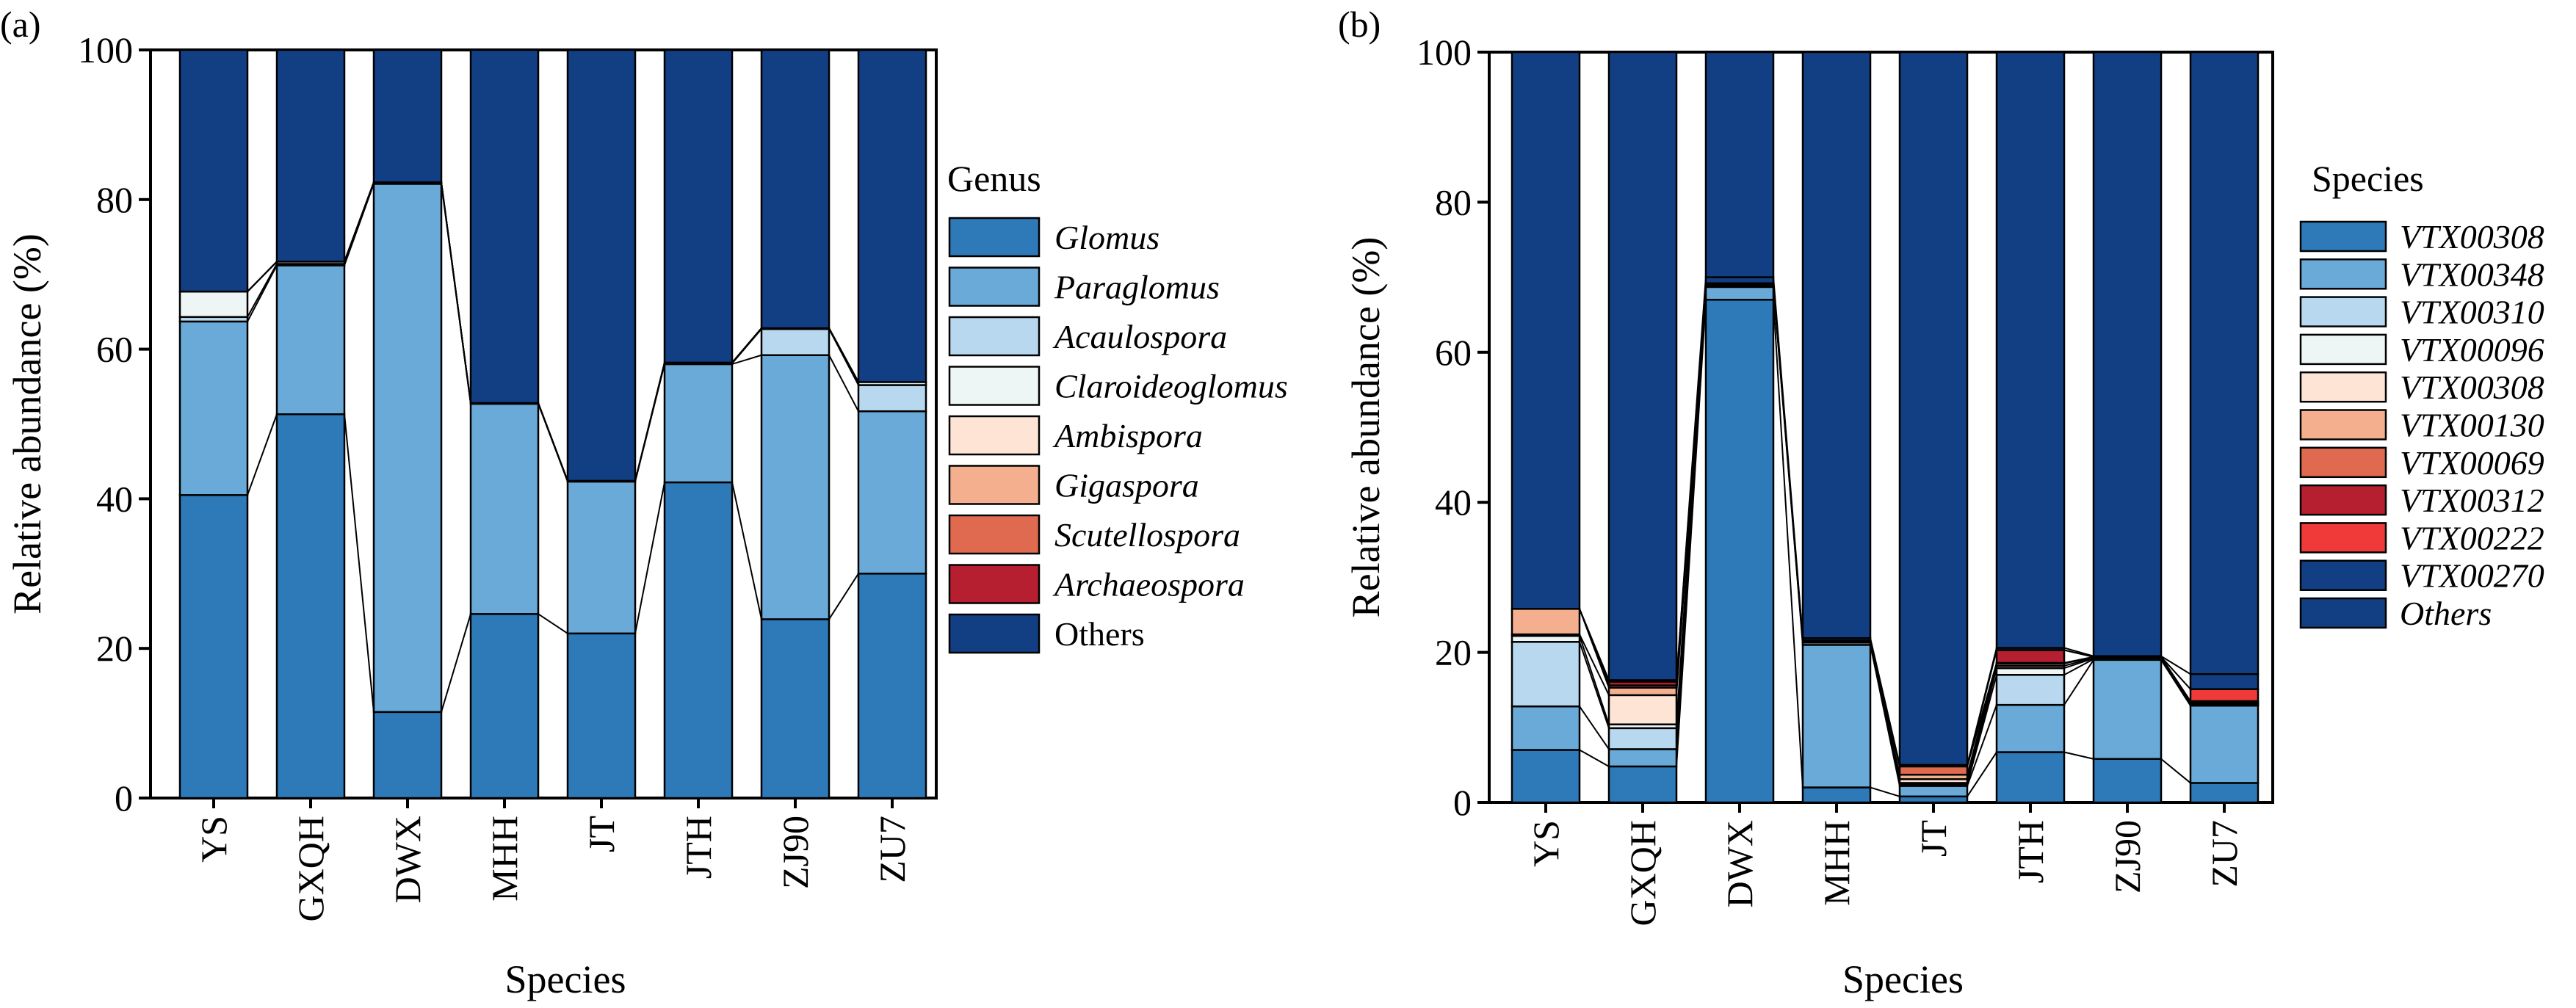 Image resolution: width=2576 pixels, height=1008 pixels. Describe the element at coordinates (2343, 462) in the screenshot. I see `legend-swatch-vtx00069` at that location.